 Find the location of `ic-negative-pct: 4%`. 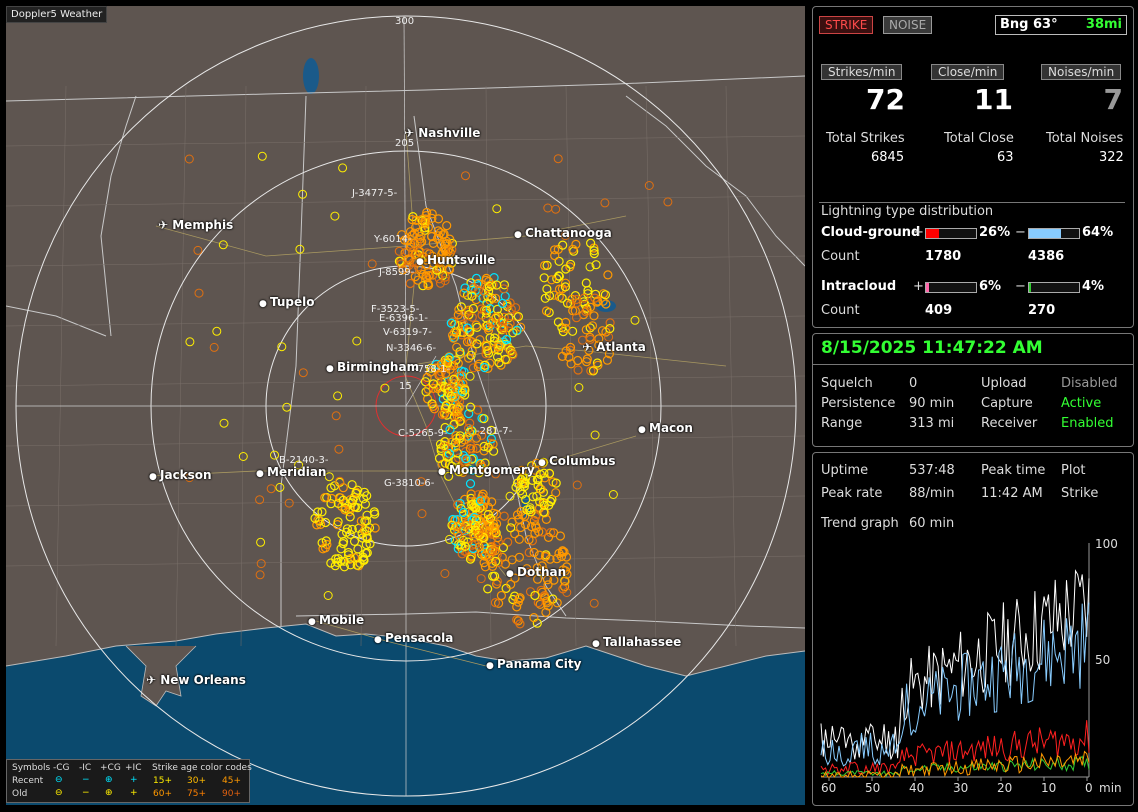

ic-negative-pct: 4% is located at coordinates (1093, 286).